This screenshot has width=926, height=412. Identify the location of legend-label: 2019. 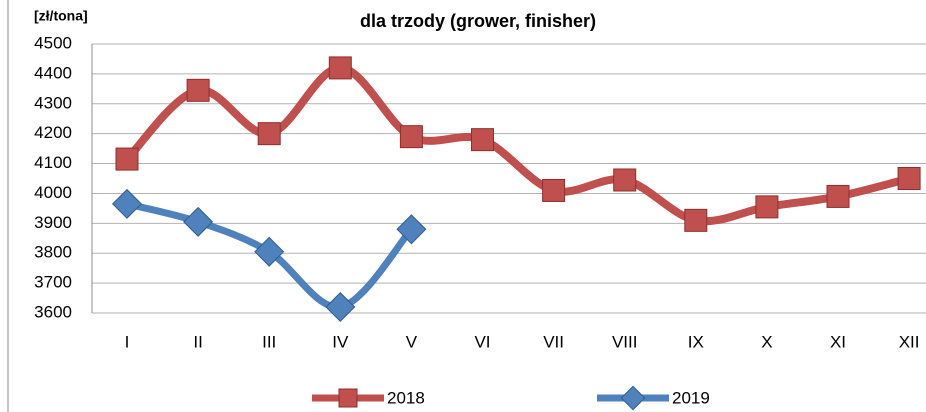
(691, 397).